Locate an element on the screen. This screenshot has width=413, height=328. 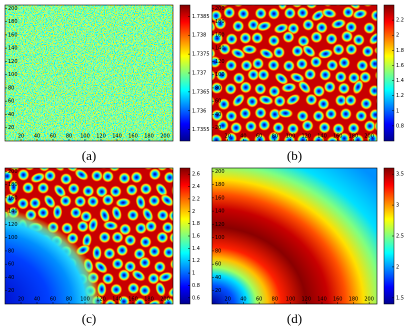
x-tick-label: 100 is located at coordinates (291, 300).